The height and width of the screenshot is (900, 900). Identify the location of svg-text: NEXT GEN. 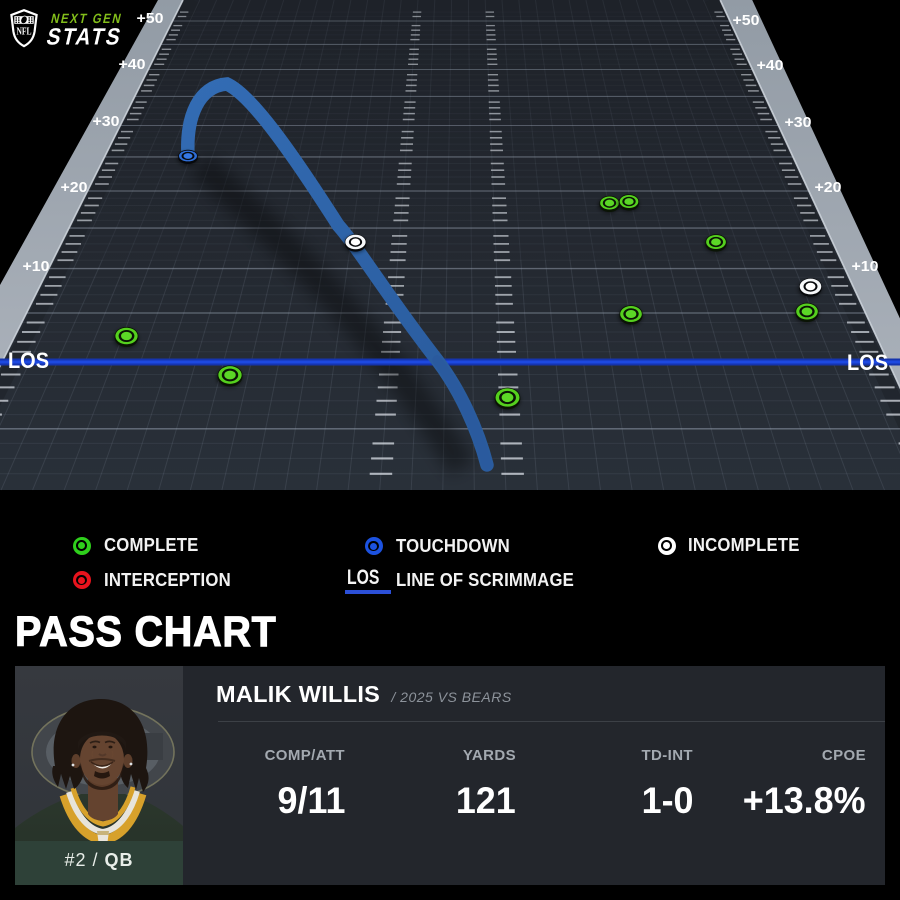
(87, 18).